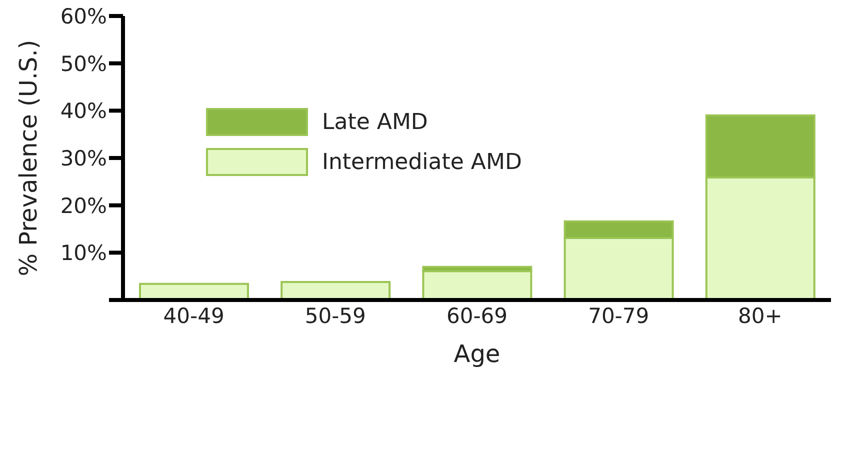  Describe the element at coordinates (83, 16) in the screenshot. I see `y-tick-label: 60%` at that location.